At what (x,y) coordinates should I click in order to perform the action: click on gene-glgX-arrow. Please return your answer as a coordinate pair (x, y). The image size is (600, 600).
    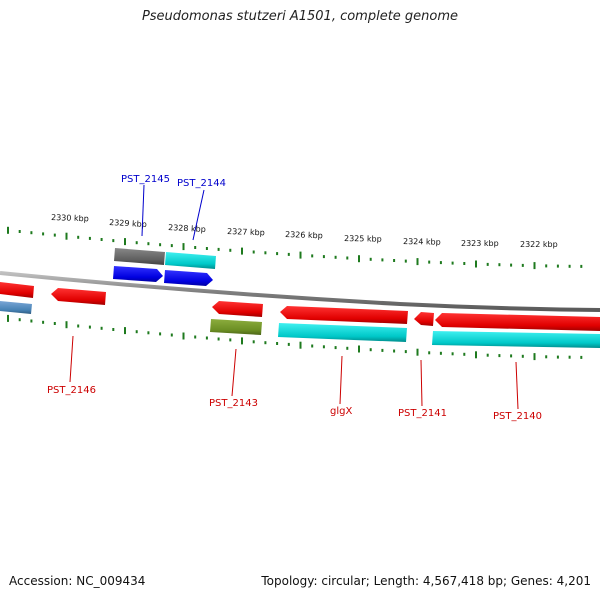
    Looking at the image, I should click on (344, 315).